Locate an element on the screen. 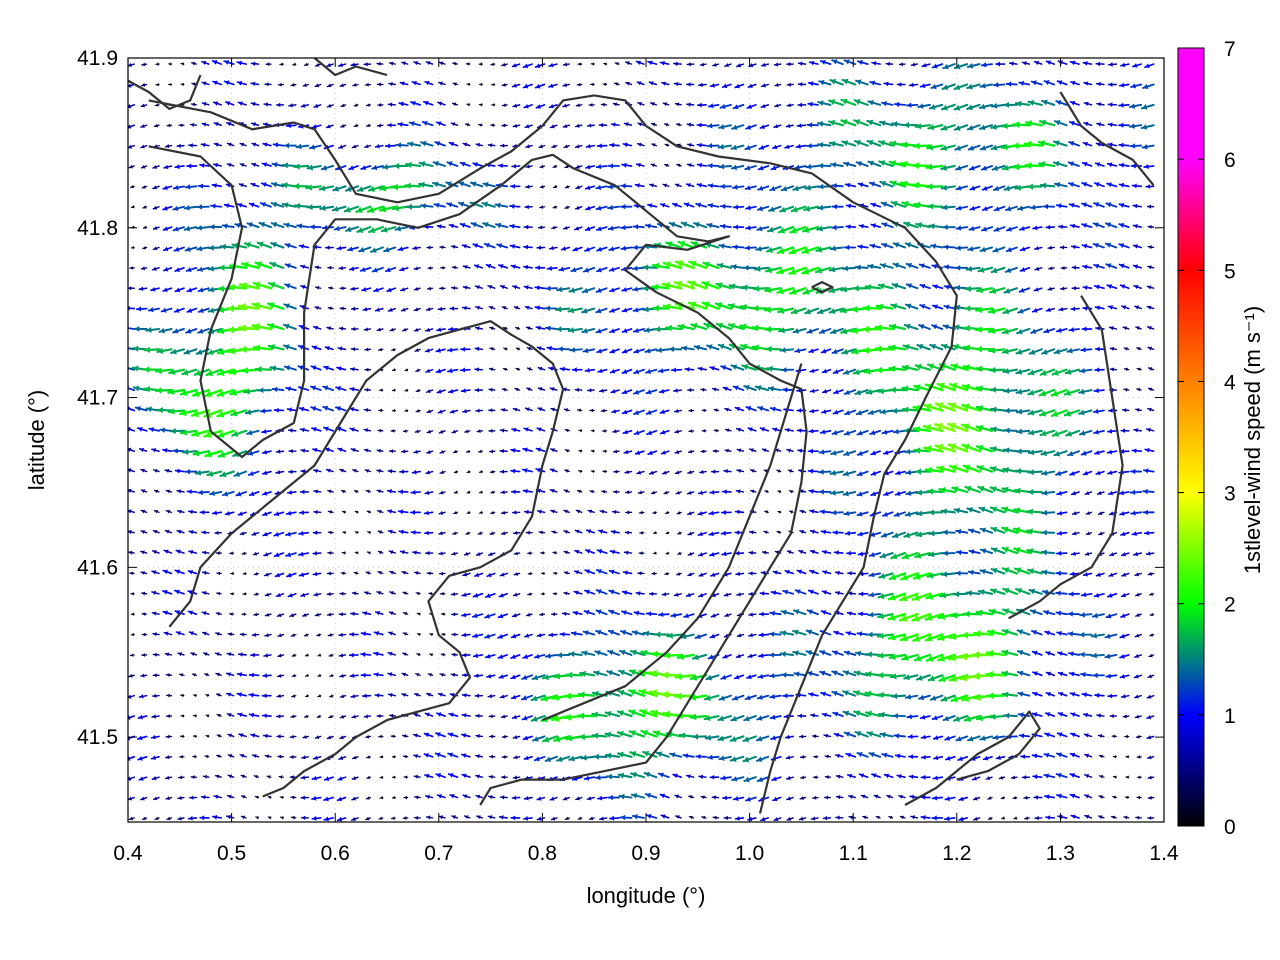  y-axis-title: latitude (°) is located at coordinates (36, 440).